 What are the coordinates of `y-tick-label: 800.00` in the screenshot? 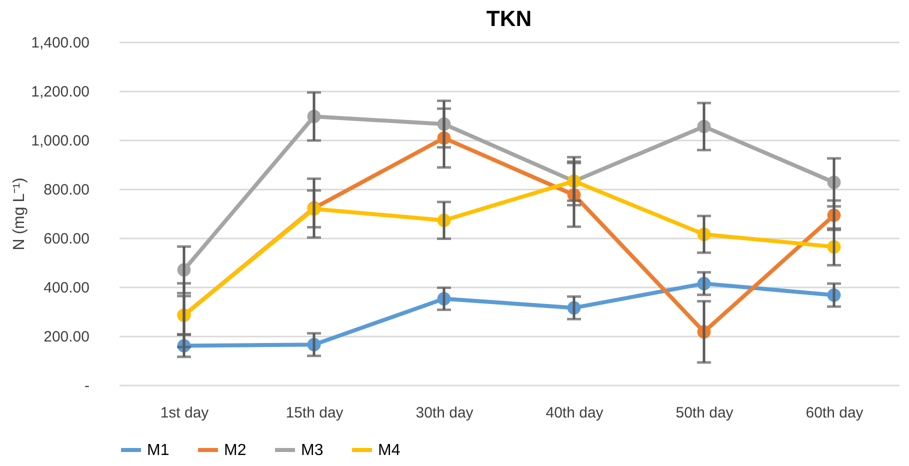 It's located at (67, 190).